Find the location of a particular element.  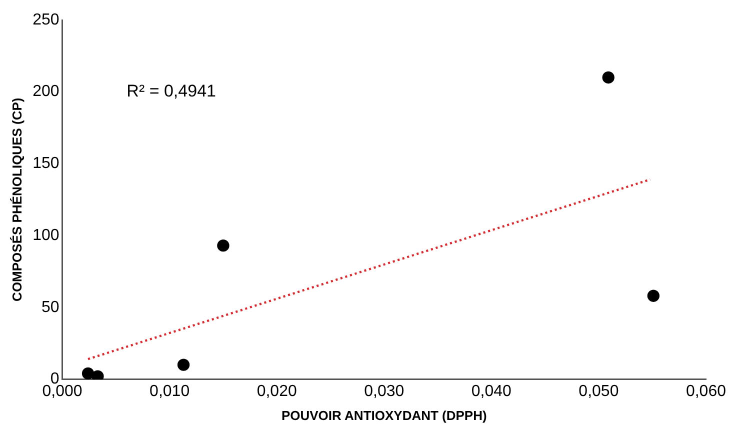

y-axis-title: COMPOSÉS PHÉNOLIQUES (CP) is located at coordinates (16, 200).